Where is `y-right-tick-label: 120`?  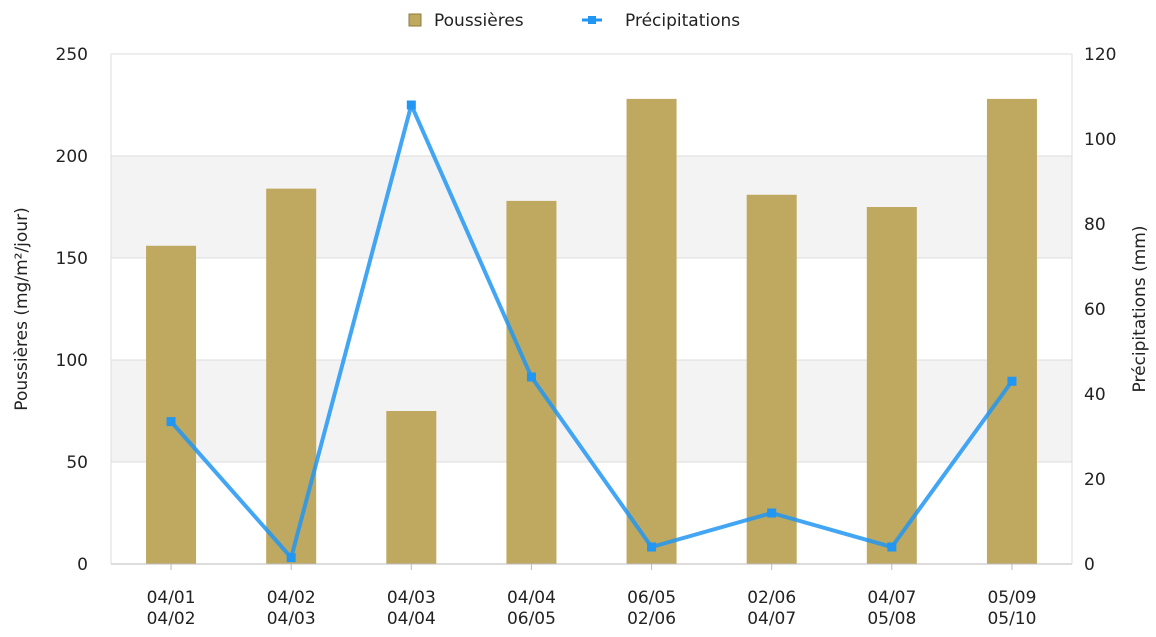 y-right-tick-label: 120 is located at coordinates (1100, 55).